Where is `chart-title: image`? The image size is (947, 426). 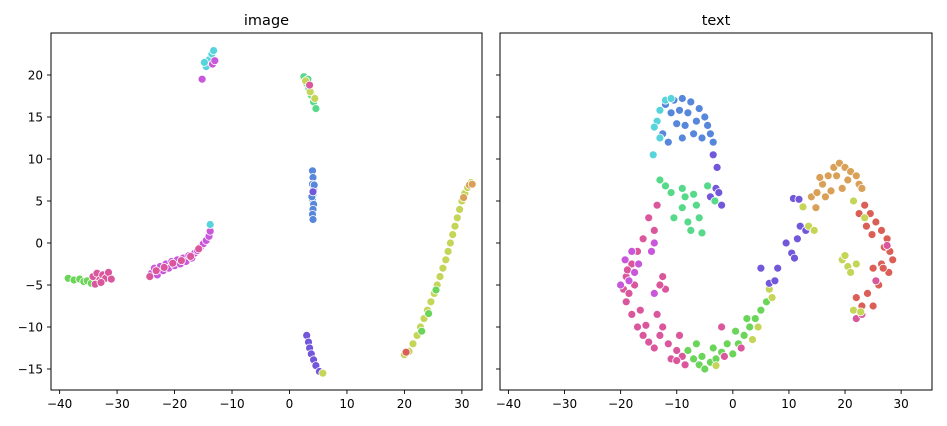
chart-title: image is located at coordinates (266, 21).